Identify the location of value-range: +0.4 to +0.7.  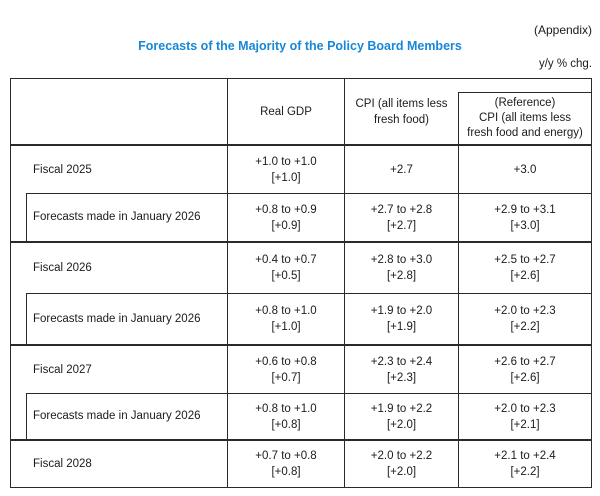
(286, 260).